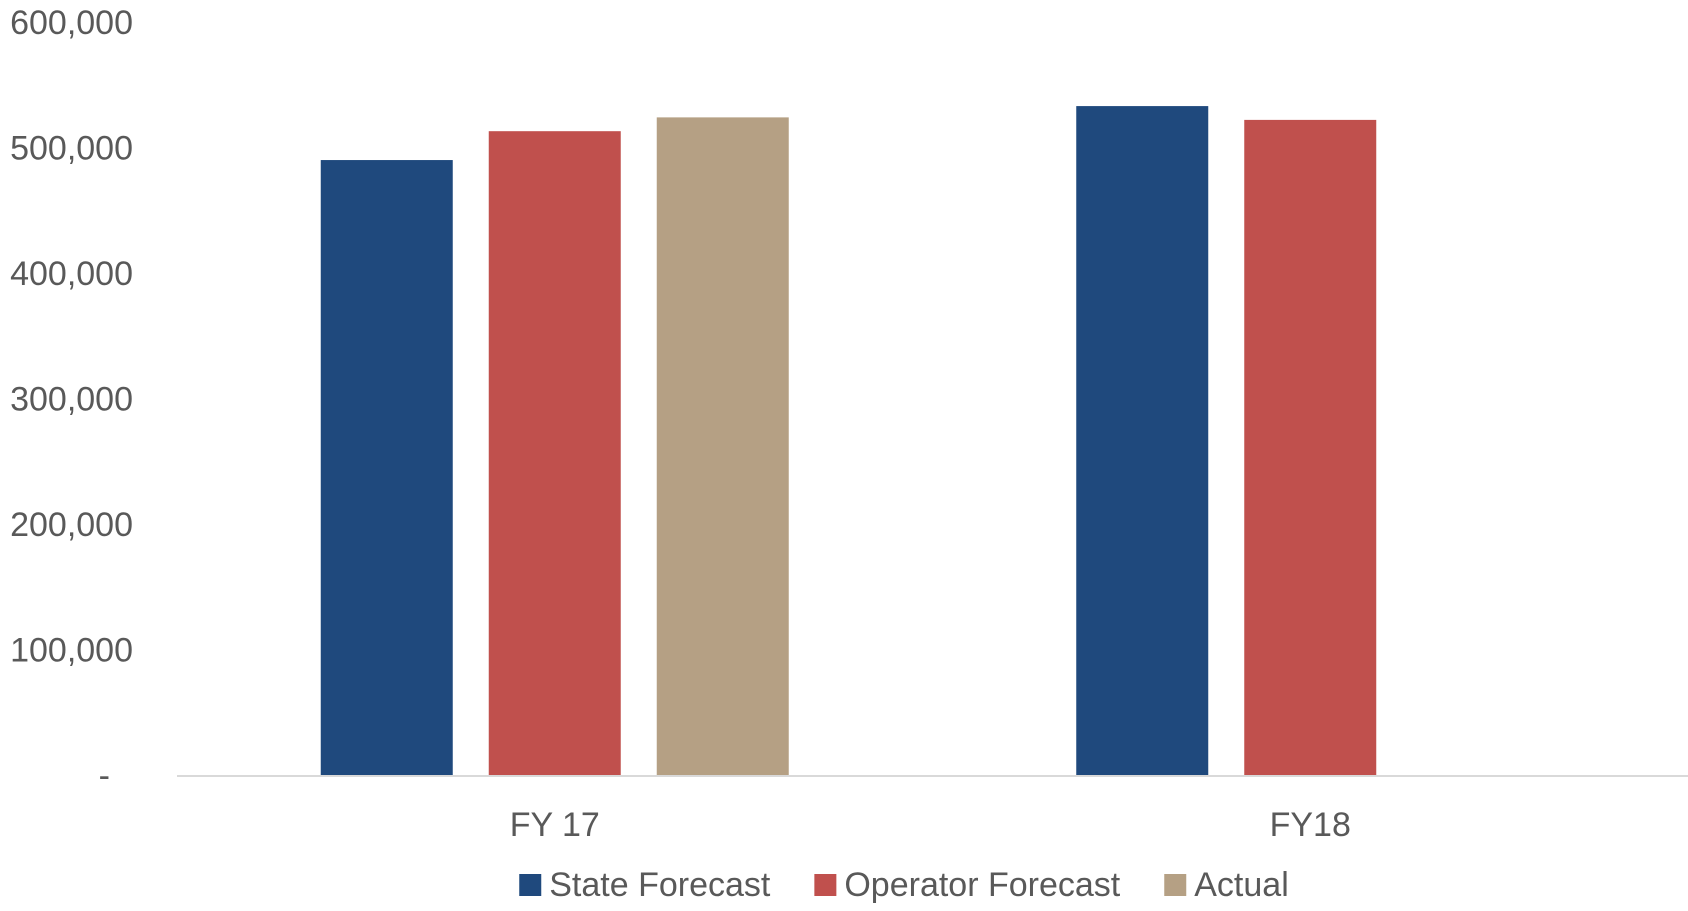 Image resolution: width=1688 pixels, height=911 pixels. What do you see at coordinates (660, 885) in the screenshot?
I see `legend-label: State Forecast` at bounding box center [660, 885].